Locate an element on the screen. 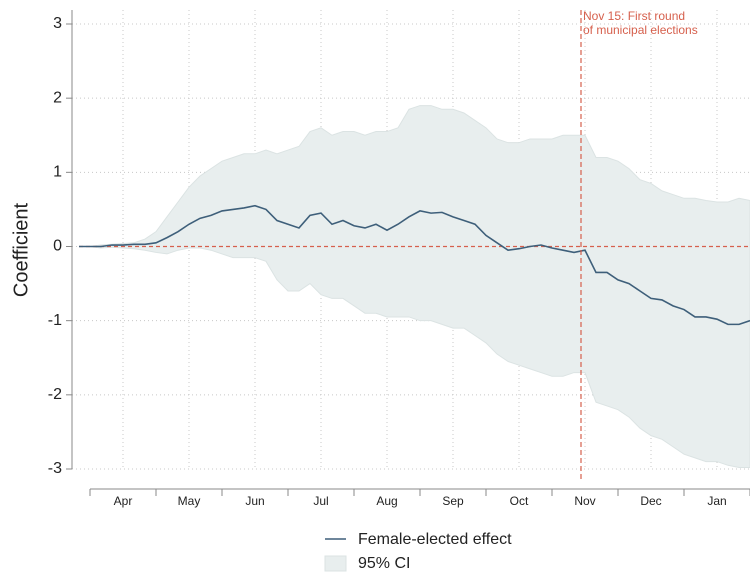  legend-label: Female-elected effect is located at coordinates (435, 539).